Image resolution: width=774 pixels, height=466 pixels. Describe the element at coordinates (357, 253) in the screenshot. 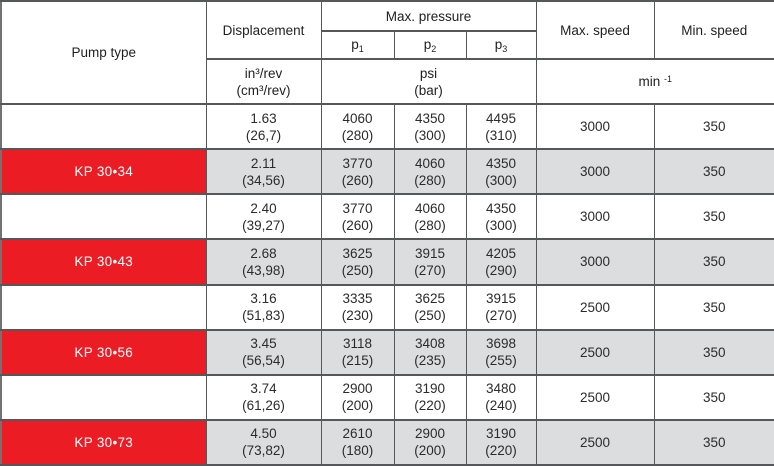

I see `p1-psi-value: 3625` at that location.